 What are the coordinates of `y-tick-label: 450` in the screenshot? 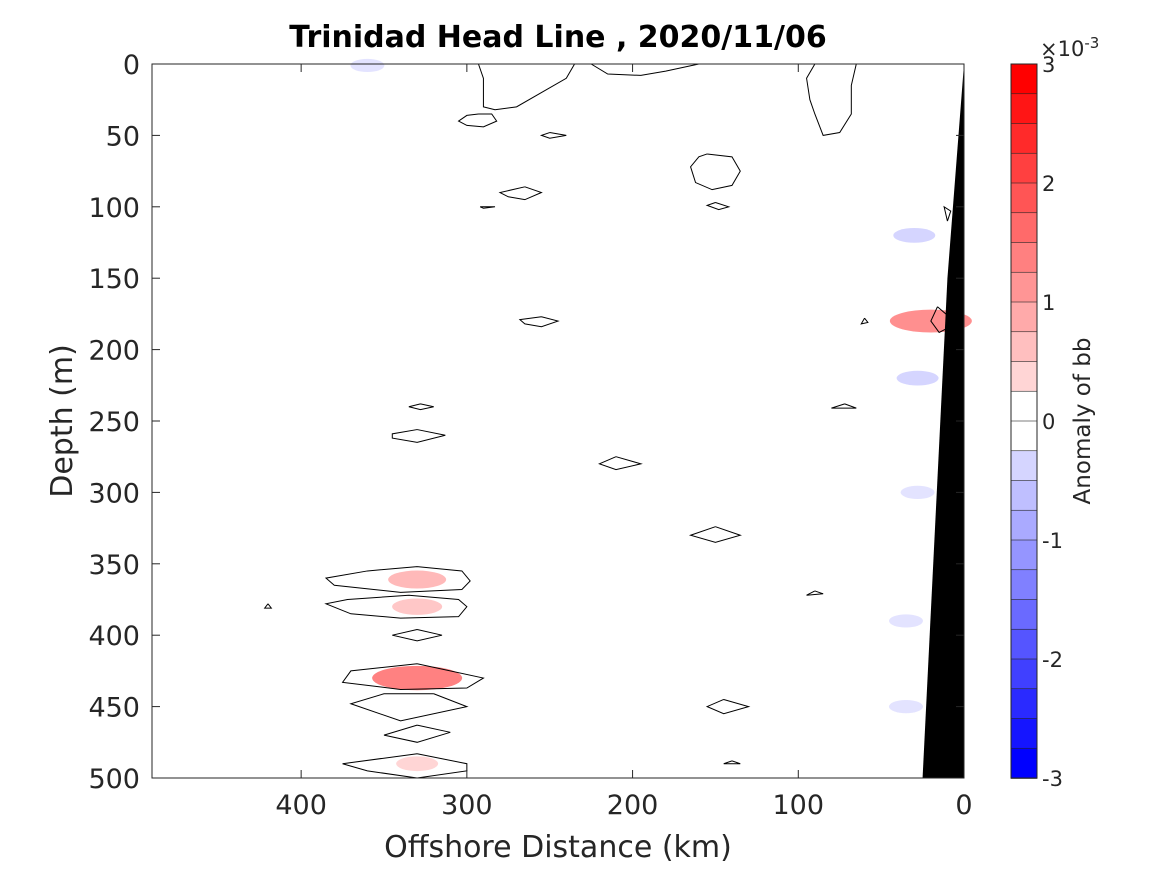 It's located at (114, 708).